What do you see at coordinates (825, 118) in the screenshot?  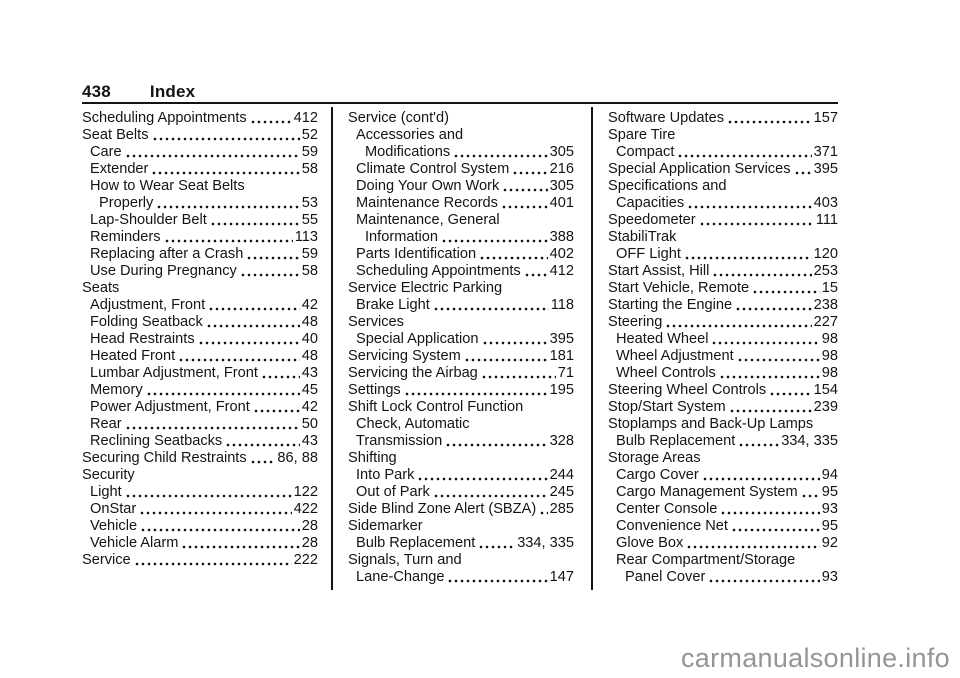 I see `entry-page-number: 157` at bounding box center [825, 118].